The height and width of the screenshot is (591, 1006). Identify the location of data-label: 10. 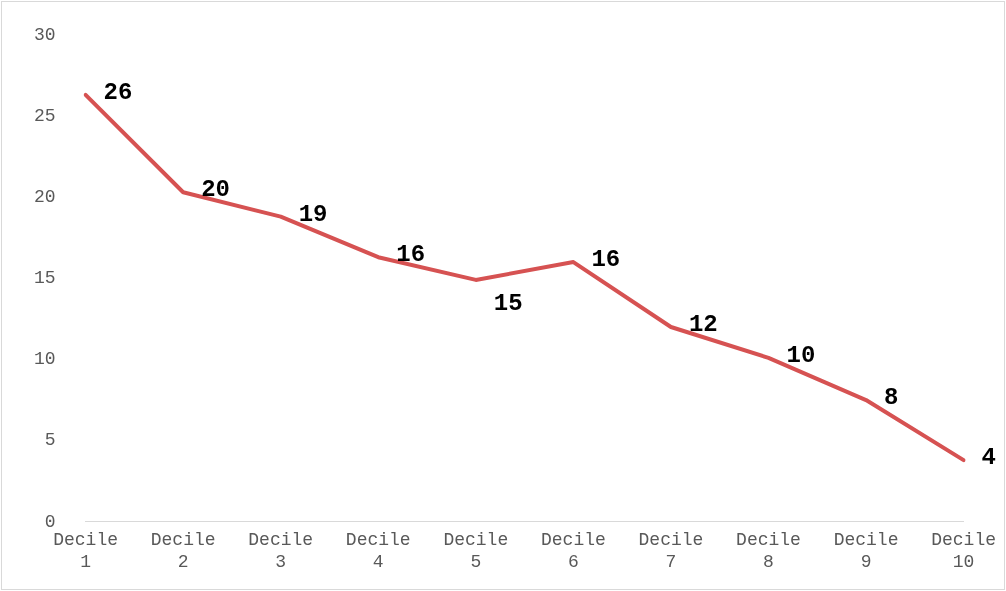
(801, 355).